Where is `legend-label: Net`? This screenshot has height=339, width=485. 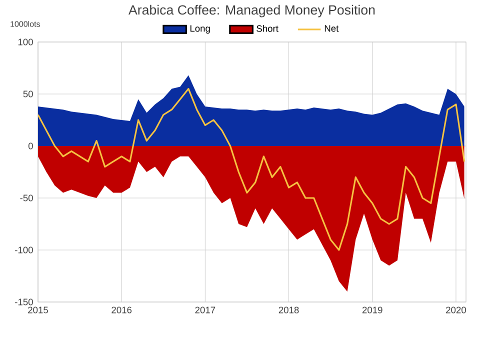
legend-label: Net is located at coordinates (331, 28).